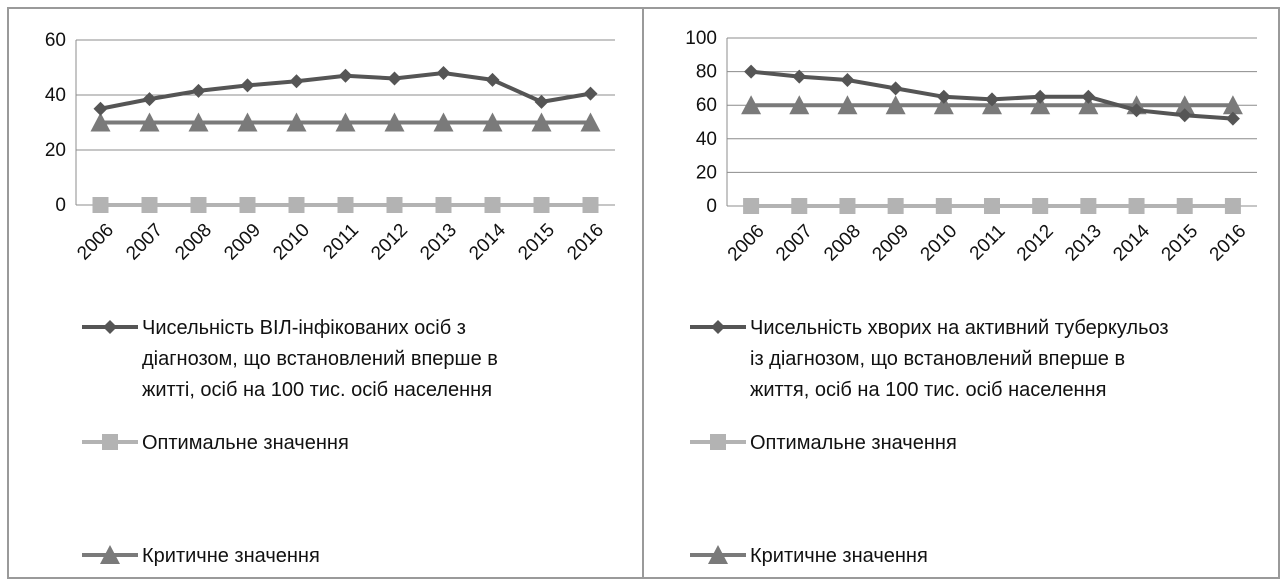 This screenshot has height=580, width=1281. What do you see at coordinates (928, 390) in the screenshot?
I see `legend-label: життя, осіб на 100 тис. осіб населення` at bounding box center [928, 390].